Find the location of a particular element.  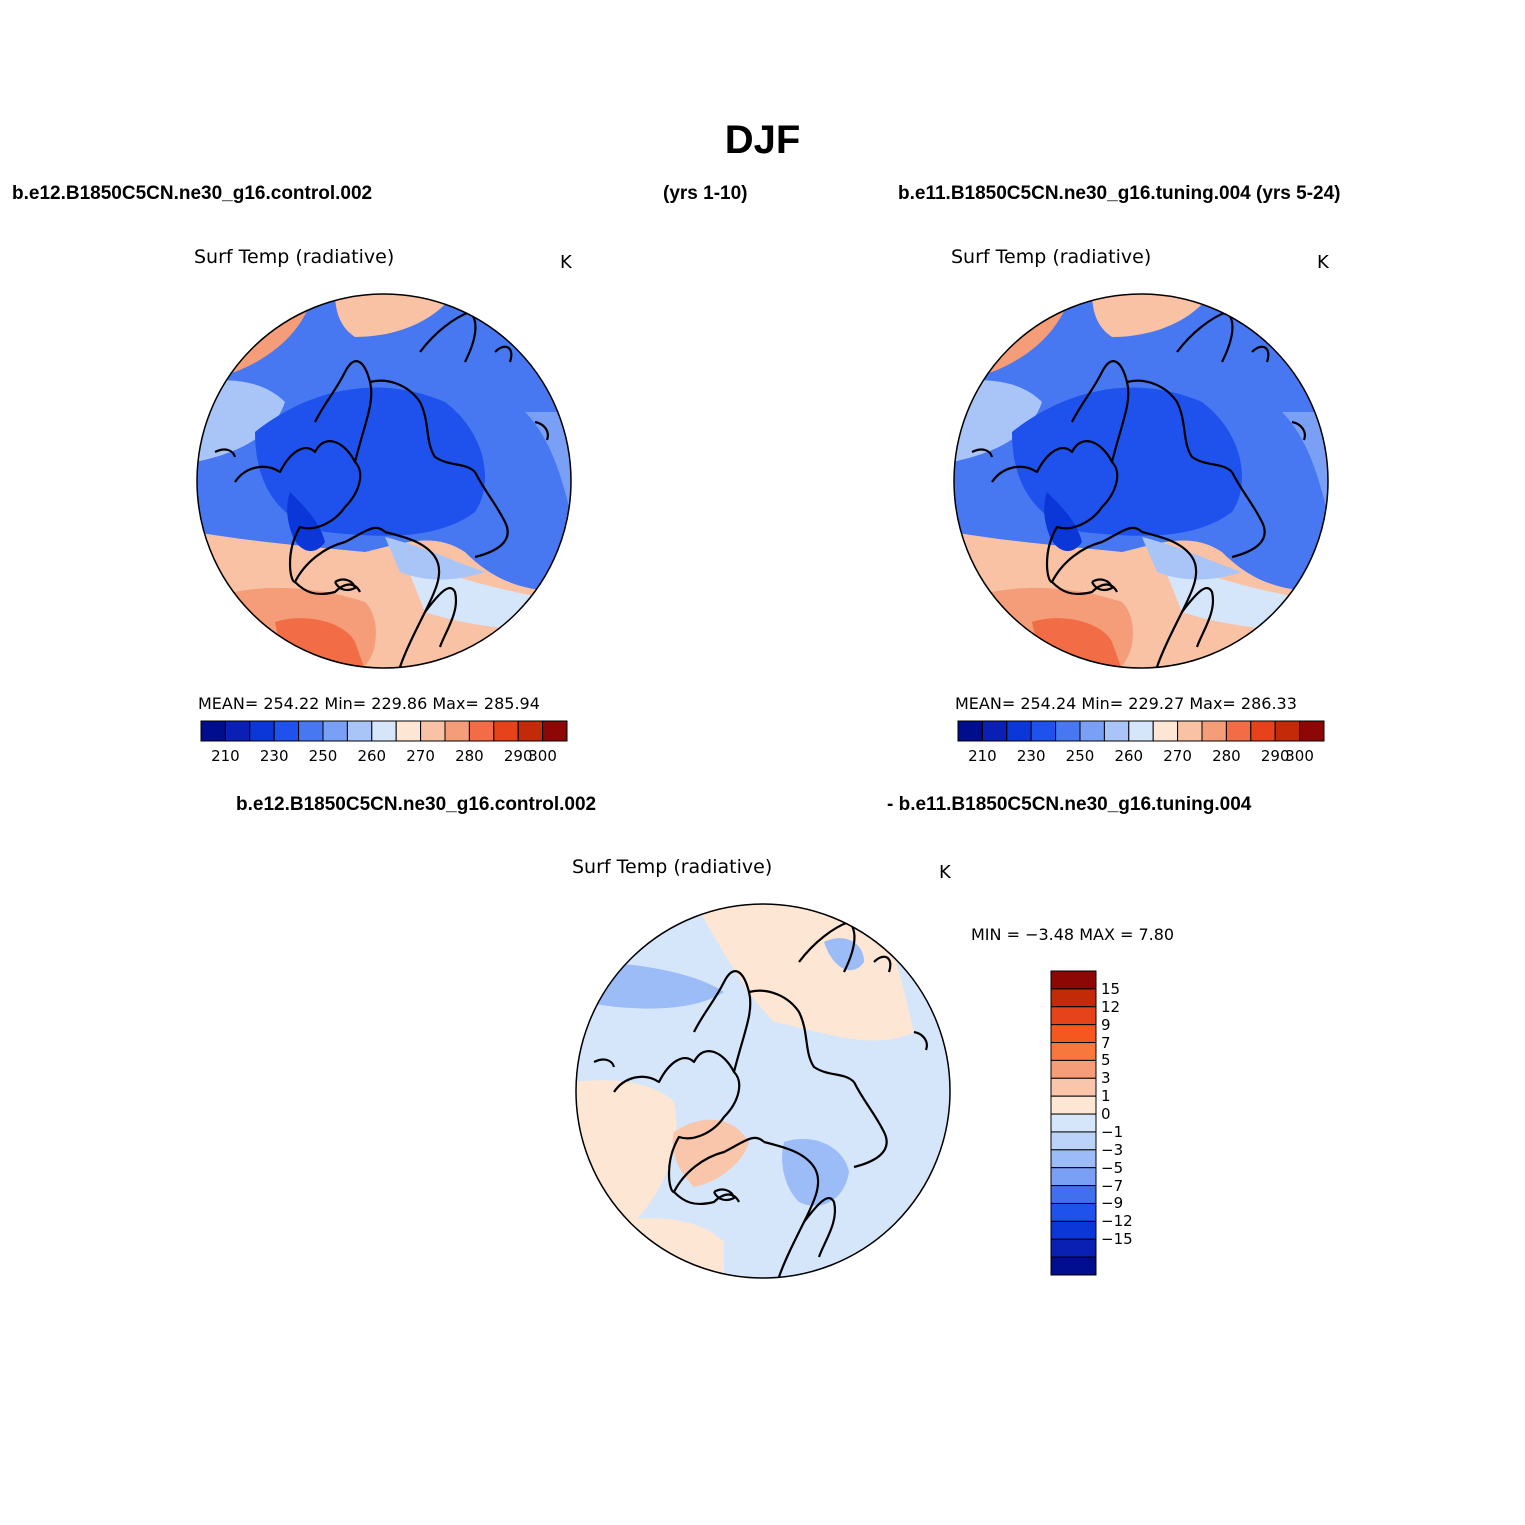

case1-years: (yrs 1-10) is located at coordinates (705, 193).